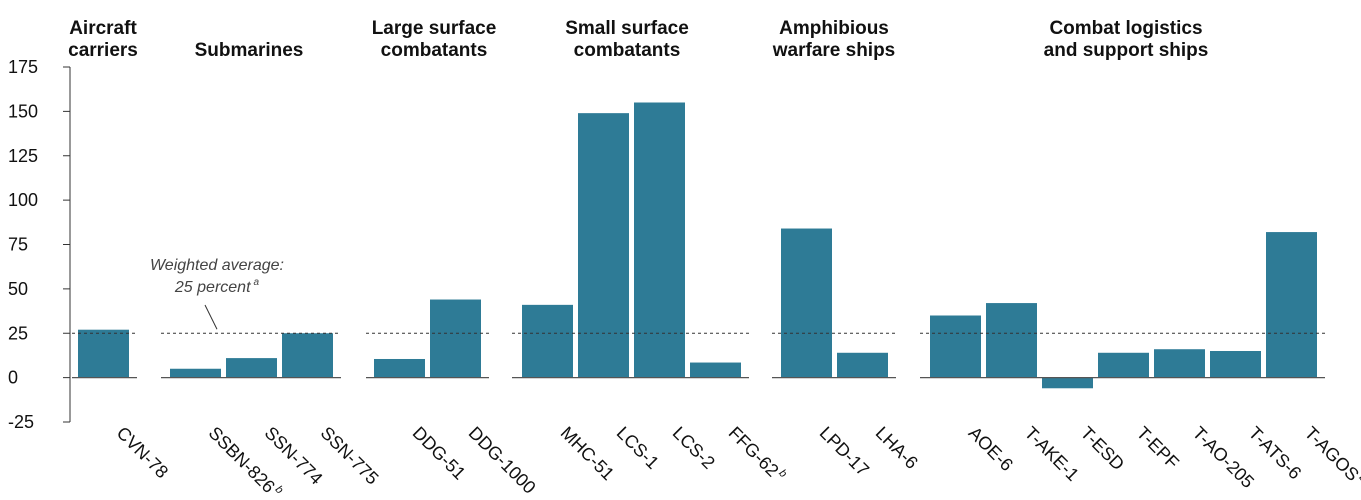 The height and width of the screenshot is (500, 1361). What do you see at coordinates (627, 28) in the screenshot?
I see `group-title: Small surface` at bounding box center [627, 28].